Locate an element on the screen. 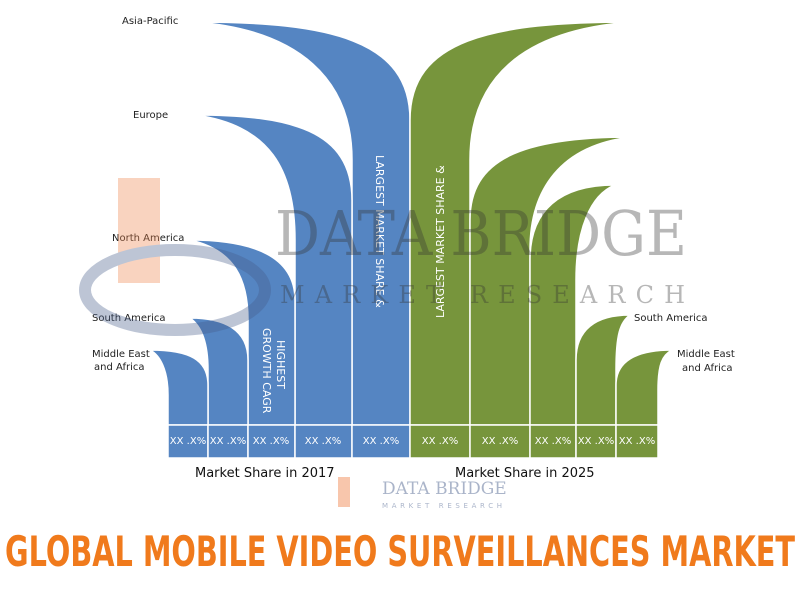  small-watermark: DATA BRIDGE MARKET RESEARCH is located at coordinates (422, 493).